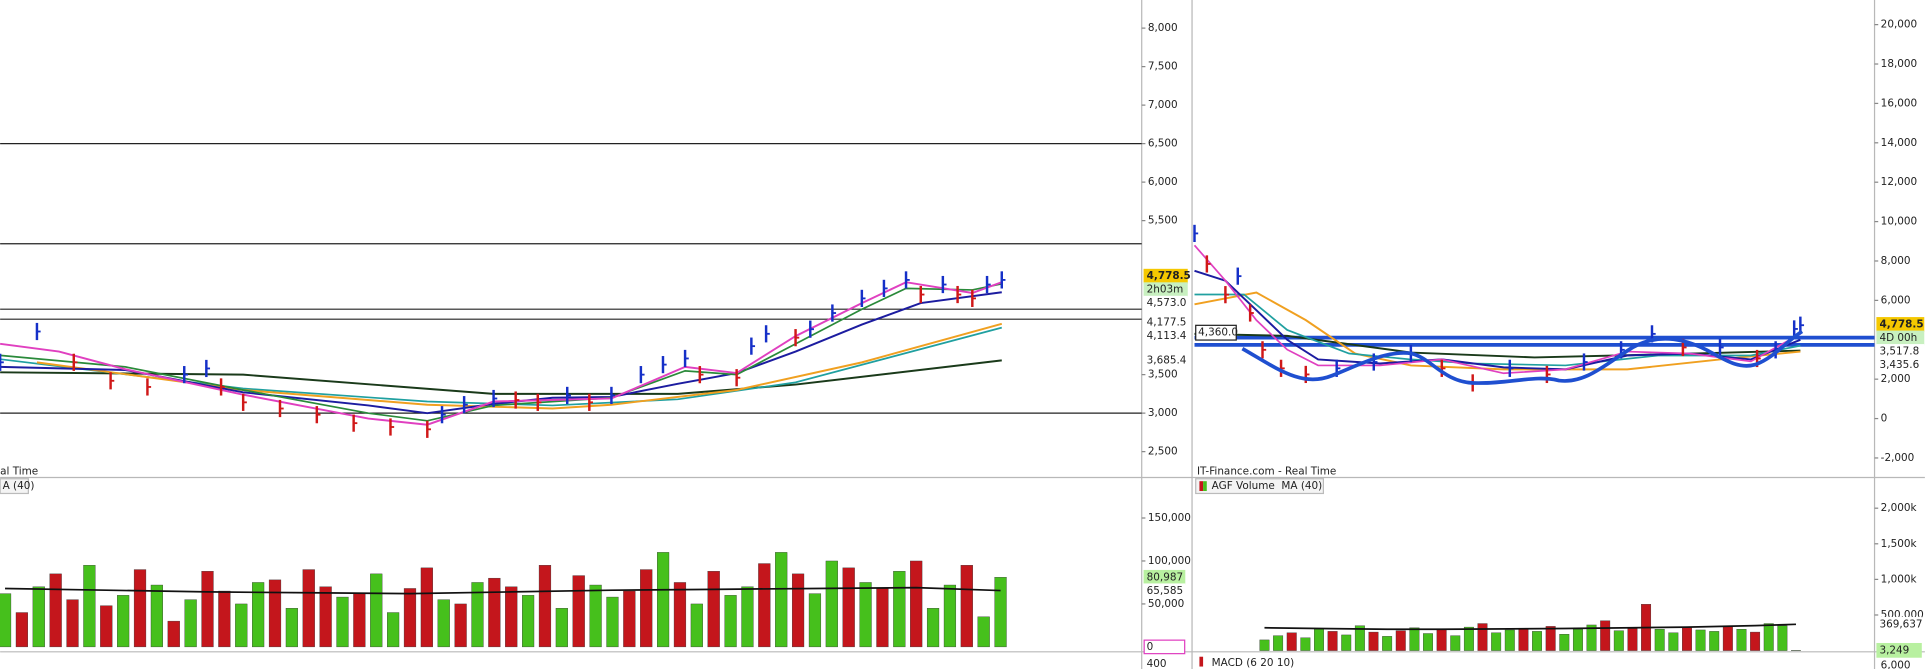  I want to click on drawing-curve, so click(1522, 357).